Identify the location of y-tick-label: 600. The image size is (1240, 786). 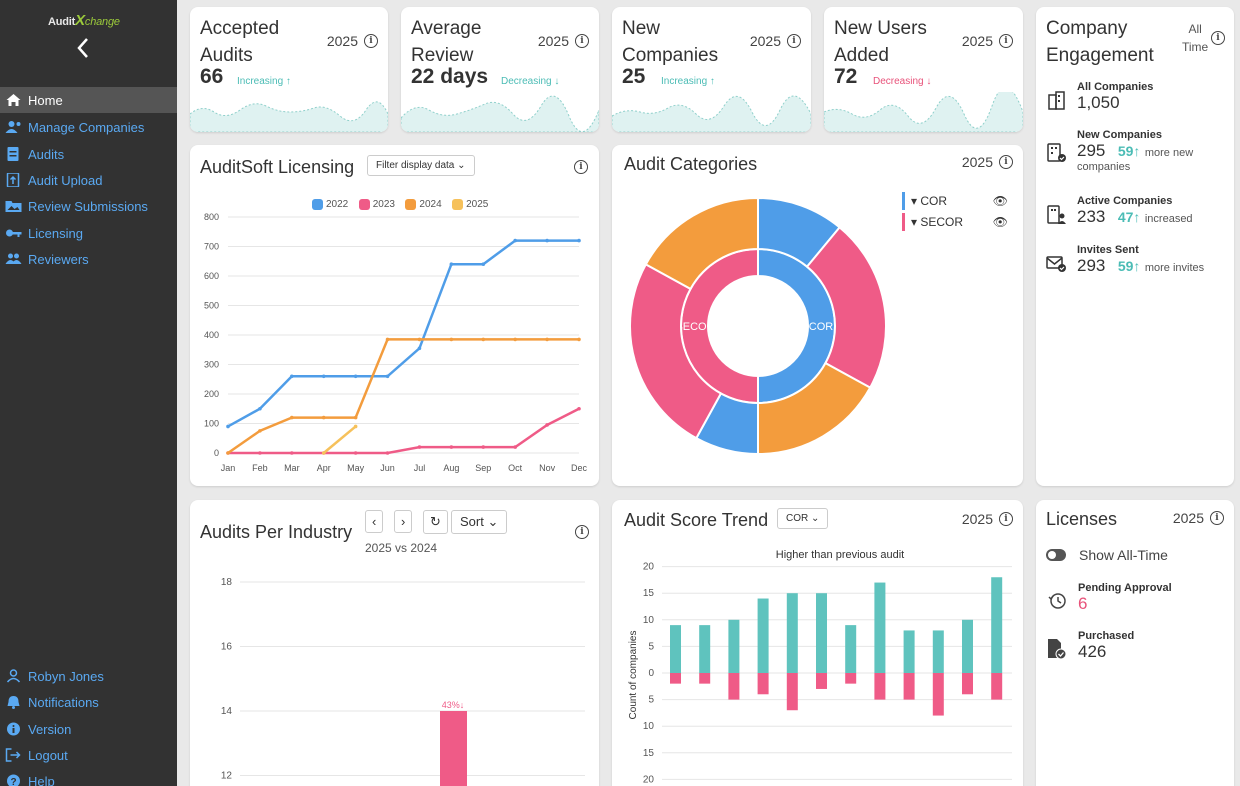
(211, 276).